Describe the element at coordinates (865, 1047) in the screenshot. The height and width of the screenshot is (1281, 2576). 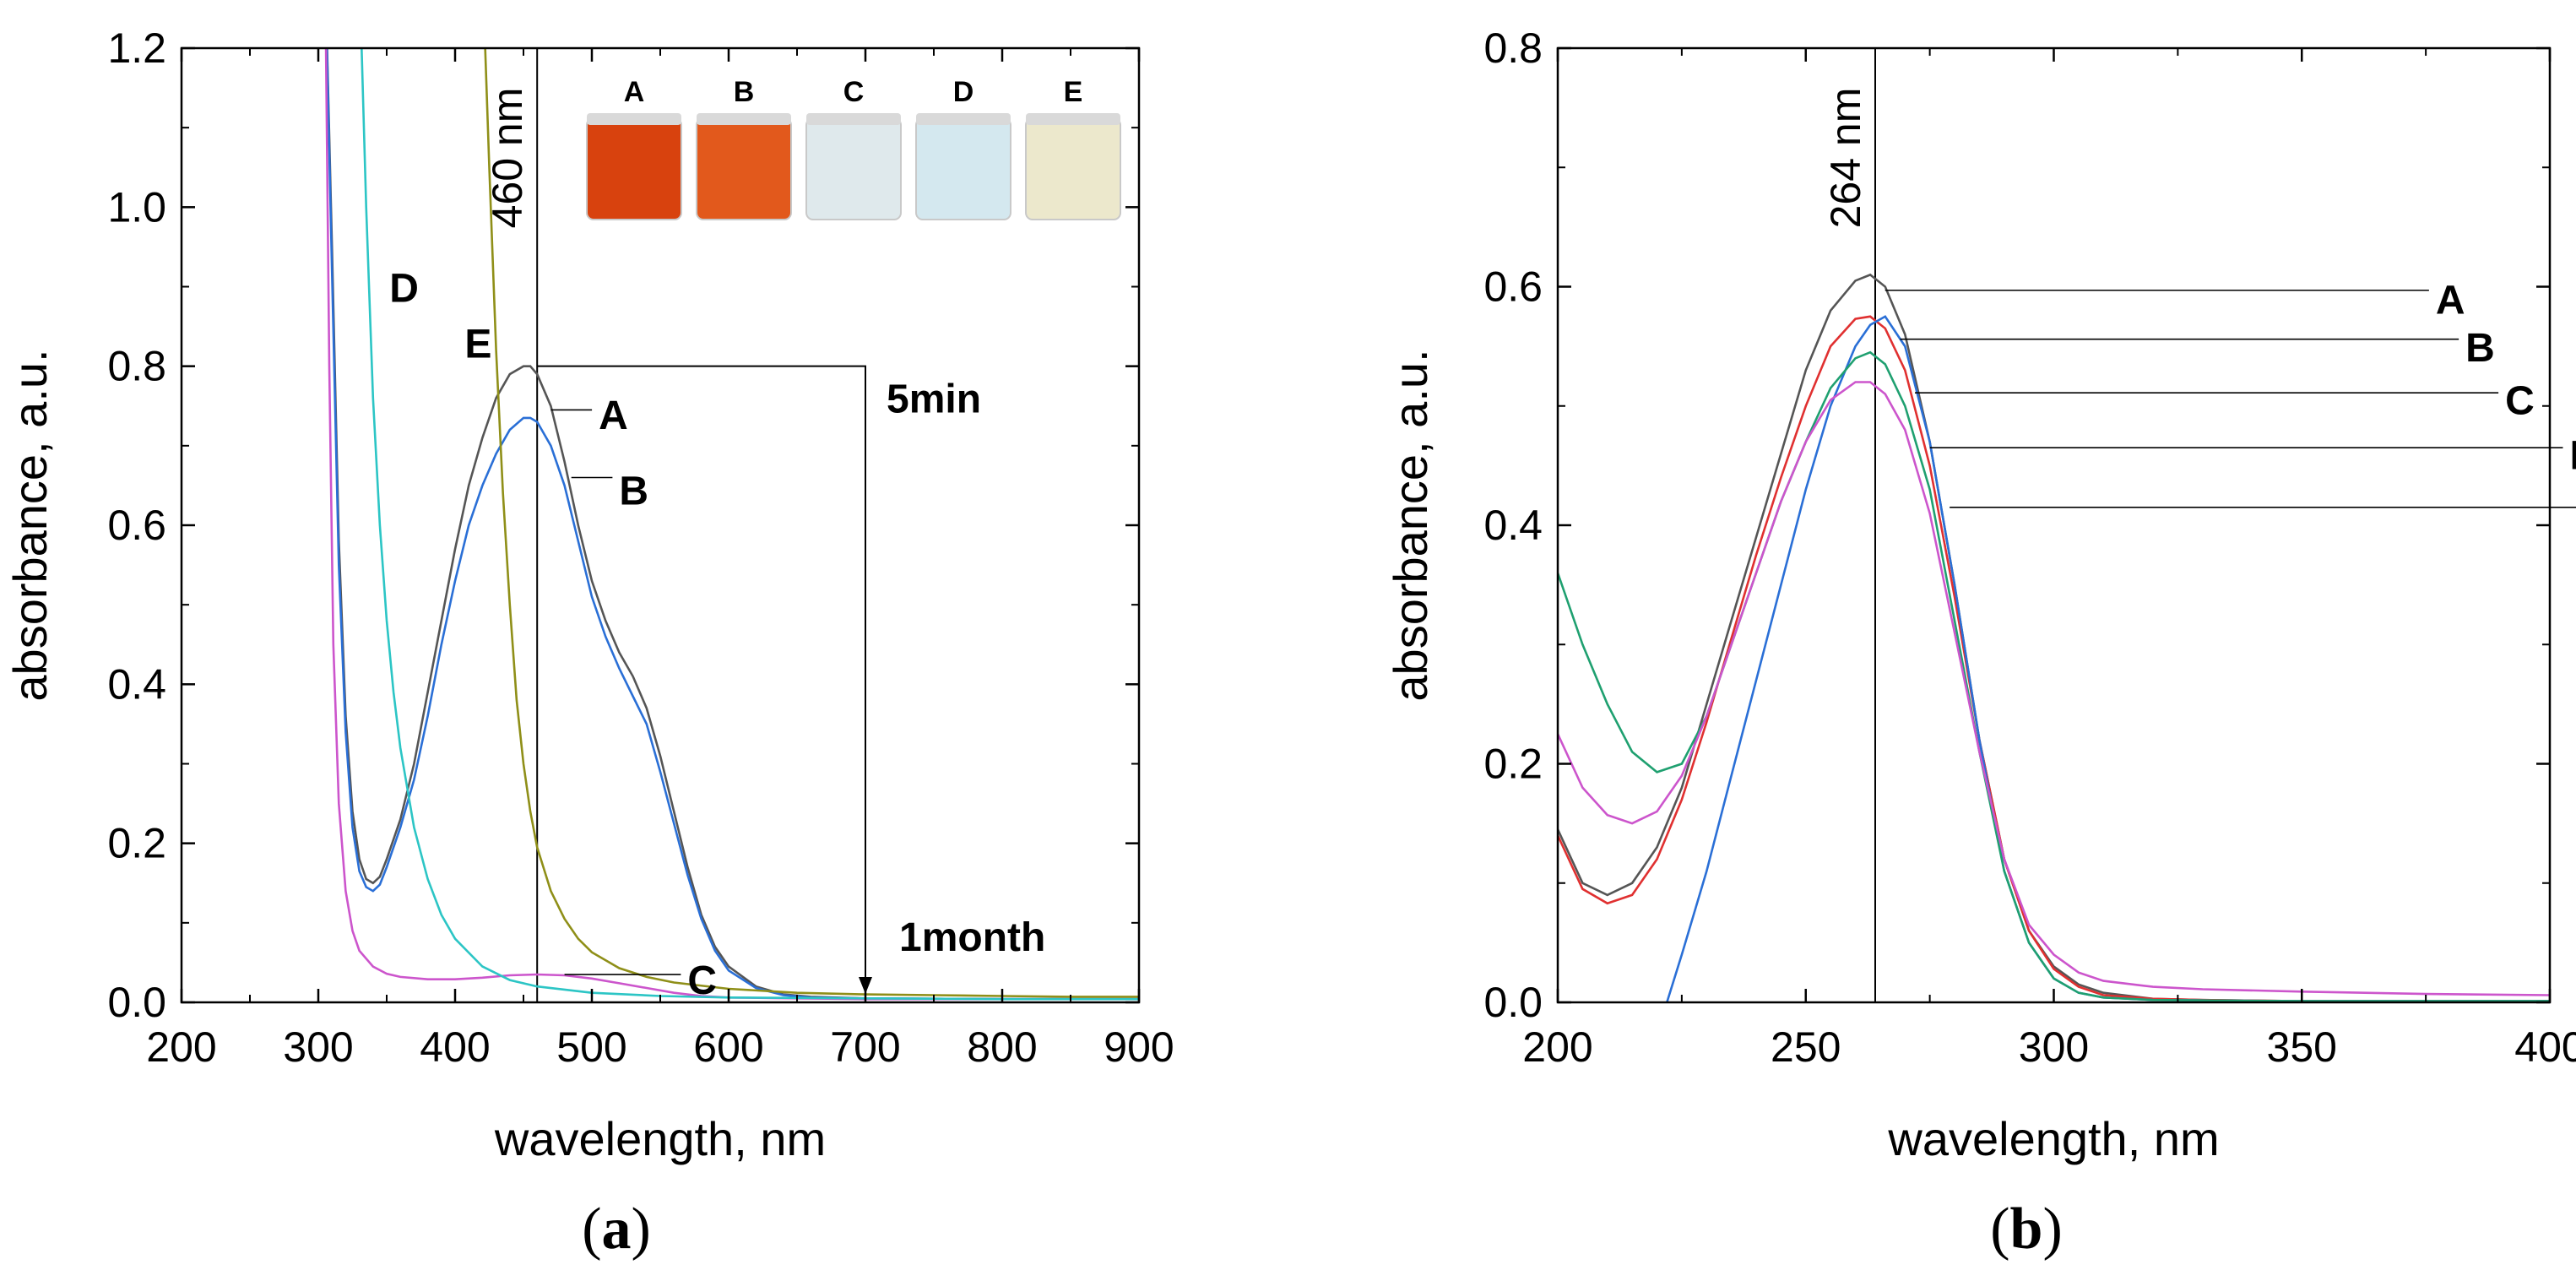
I see `x-tick-label: 700` at that location.